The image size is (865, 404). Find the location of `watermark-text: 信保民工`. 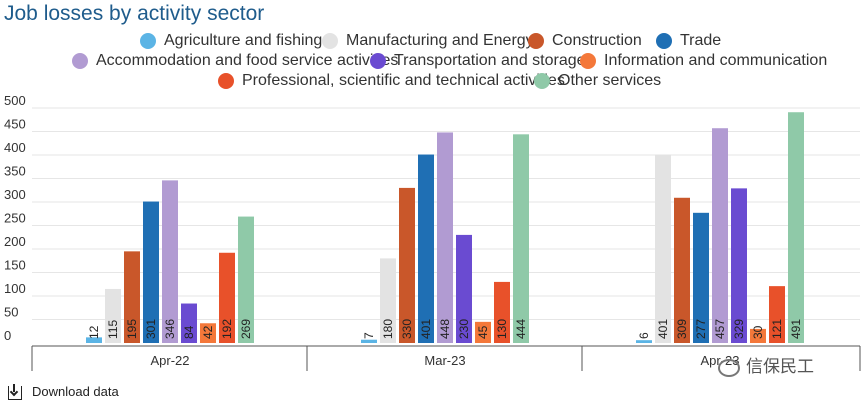

watermark-text: 信保民工 is located at coordinates (780, 366).